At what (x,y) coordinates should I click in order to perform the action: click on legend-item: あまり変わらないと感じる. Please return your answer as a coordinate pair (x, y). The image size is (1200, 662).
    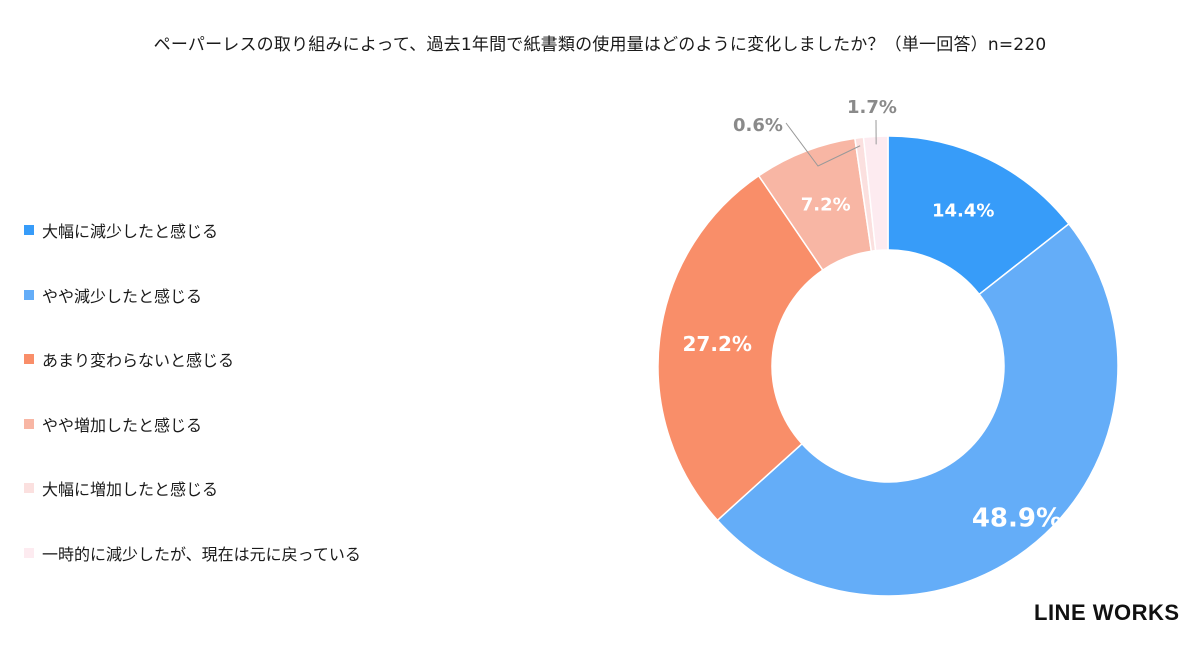
    Looking at the image, I should click on (192, 359).